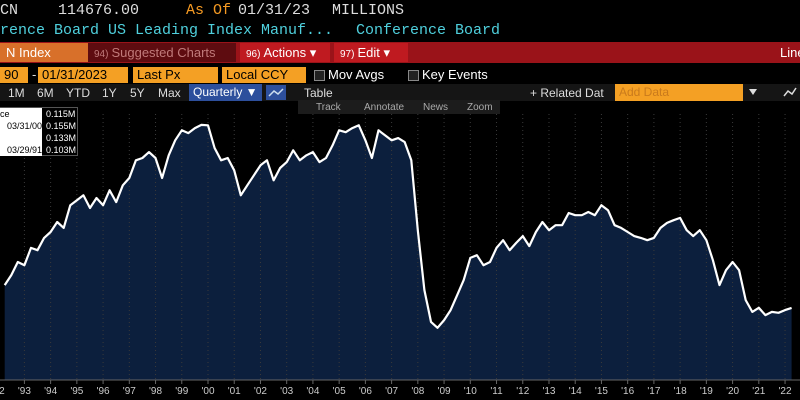  Describe the element at coordinates (175, 75) in the screenshot. I see `field: Last Px` at that location.